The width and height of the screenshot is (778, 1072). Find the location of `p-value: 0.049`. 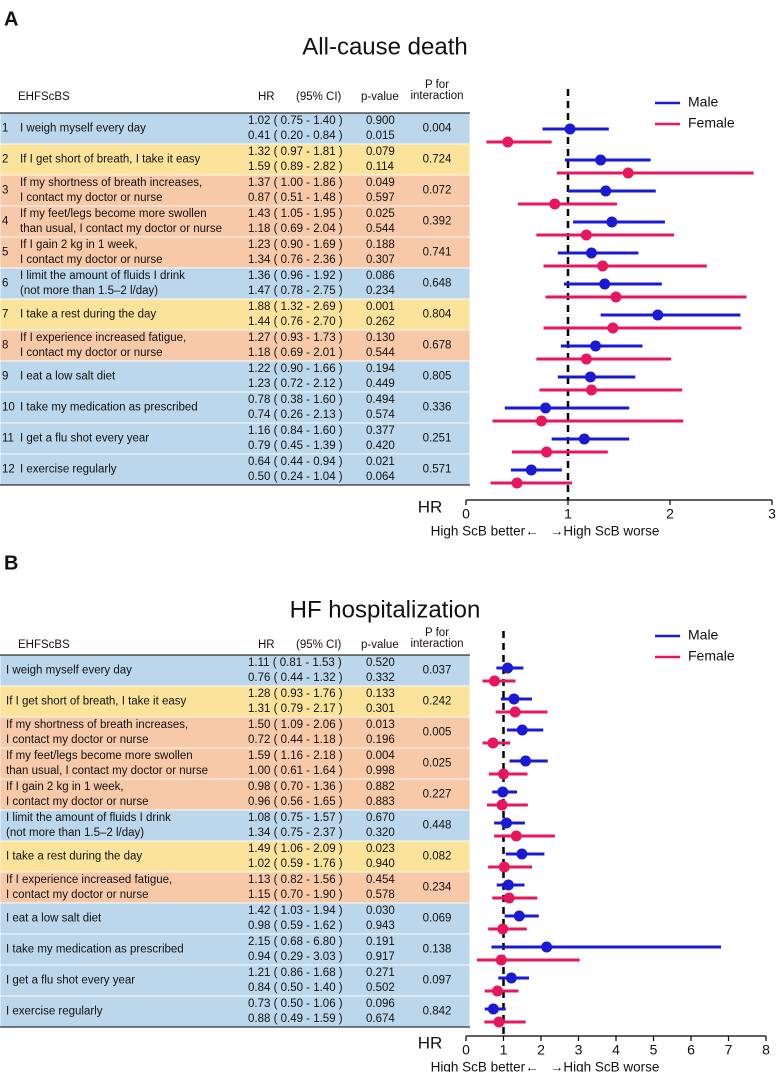

p-value: 0.049 is located at coordinates (380, 183).